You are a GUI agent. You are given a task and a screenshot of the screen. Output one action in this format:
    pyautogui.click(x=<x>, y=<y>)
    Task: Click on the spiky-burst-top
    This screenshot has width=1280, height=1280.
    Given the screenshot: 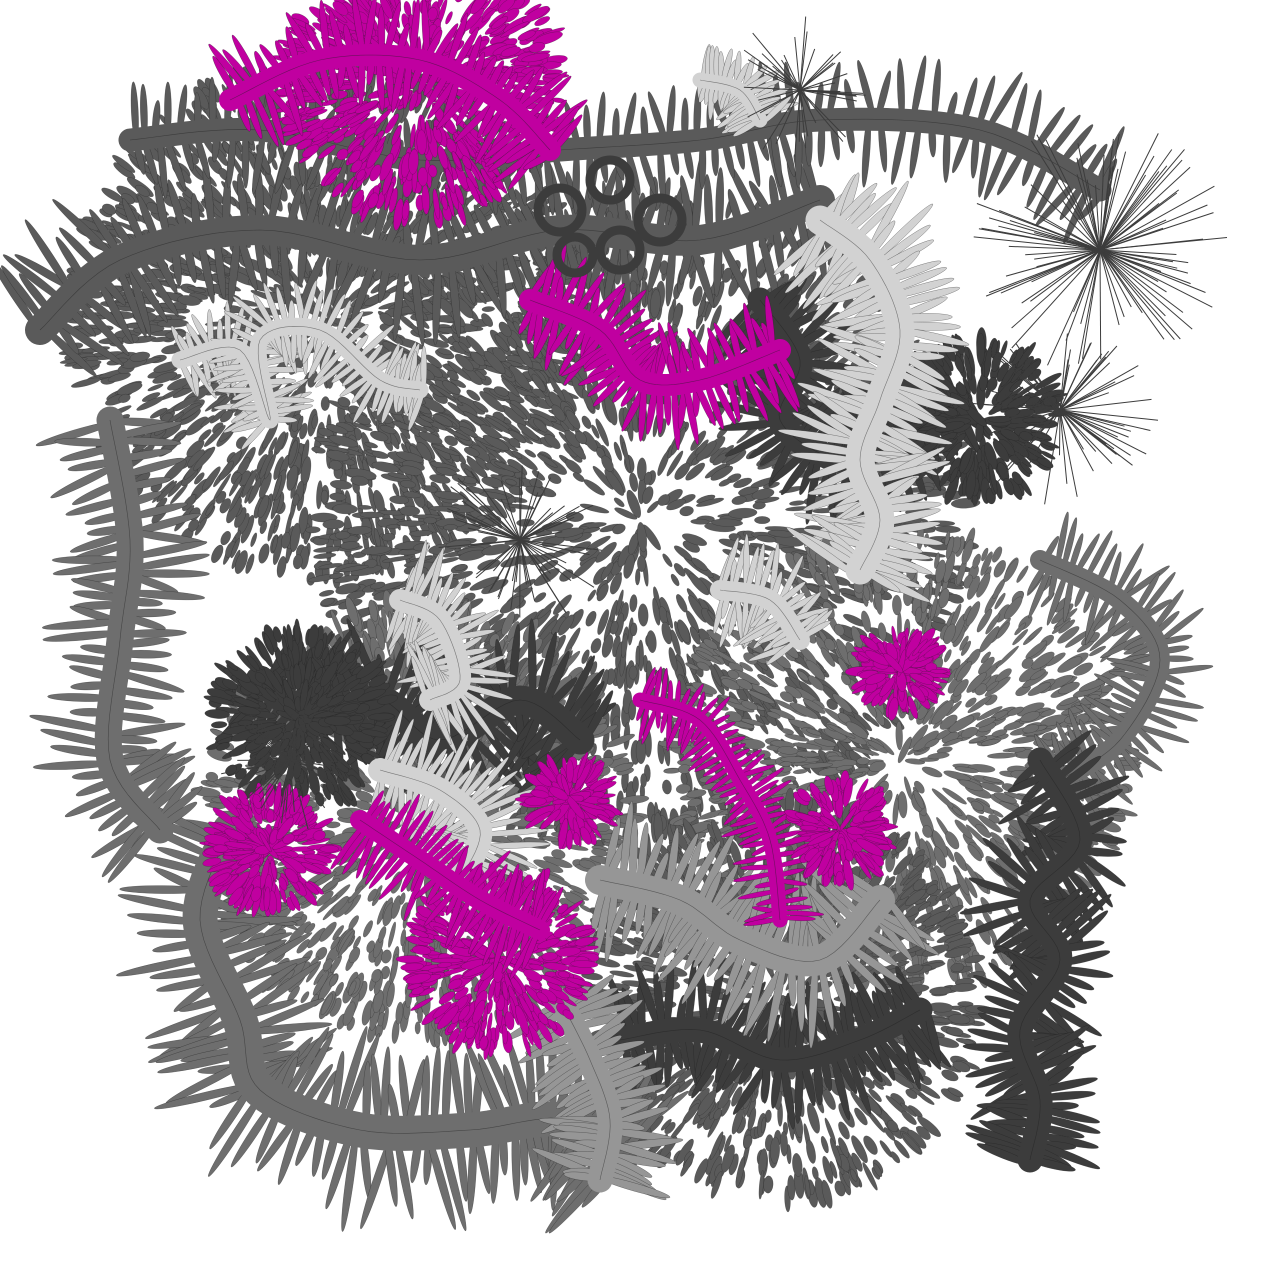 What is the action you would take?
    pyautogui.click(x=804, y=86)
    